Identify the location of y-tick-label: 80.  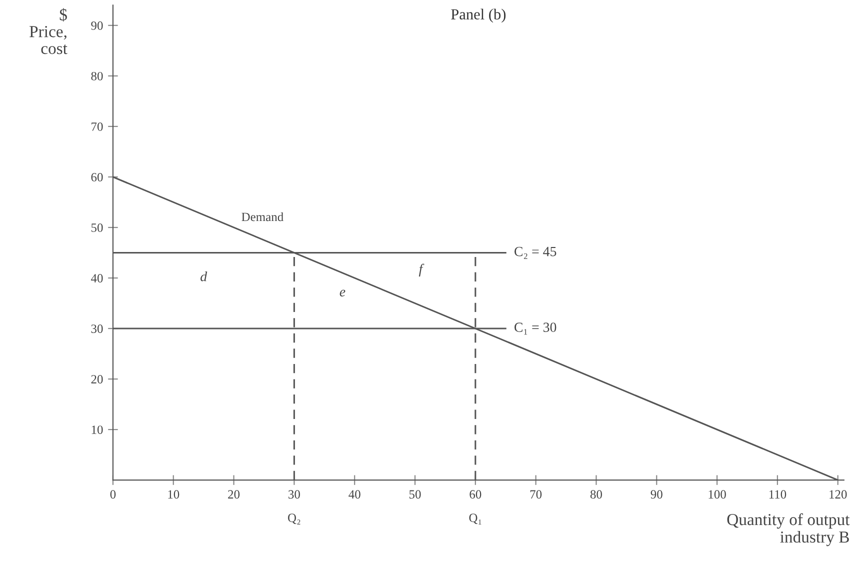
(97, 76).